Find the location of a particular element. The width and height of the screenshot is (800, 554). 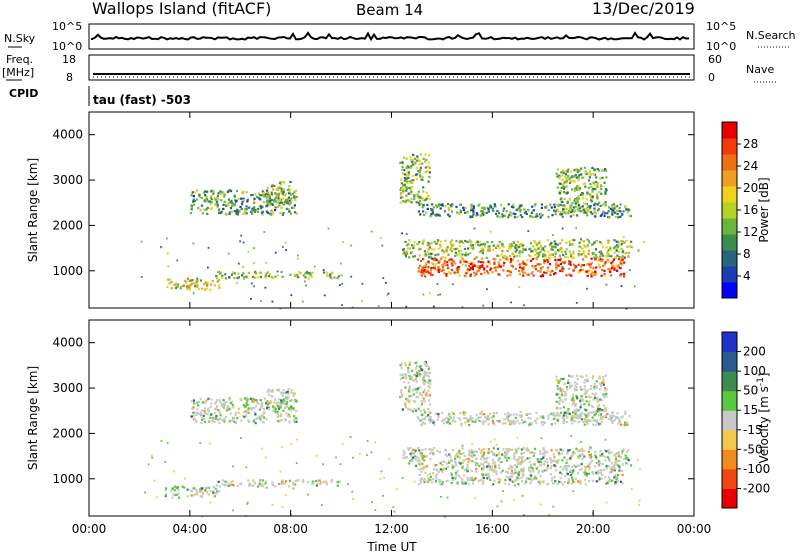

time-tick-label: 00:00 is located at coordinates (89, 529).